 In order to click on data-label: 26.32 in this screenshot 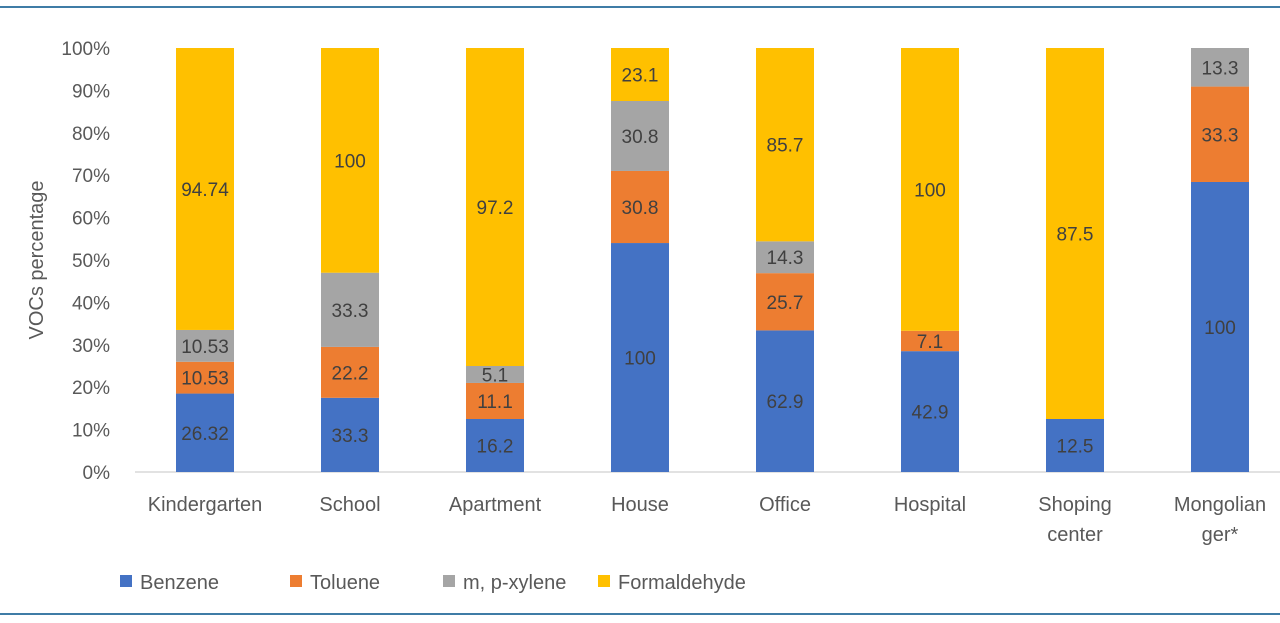, I will do `click(205, 434)`.